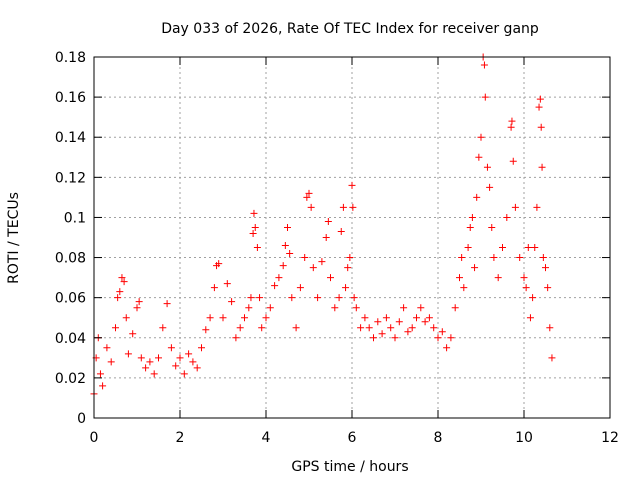 The image size is (640, 480). Describe the element at coordinates (610, 438) in the screenshot. I see `x-tick-label: 12` at that location.